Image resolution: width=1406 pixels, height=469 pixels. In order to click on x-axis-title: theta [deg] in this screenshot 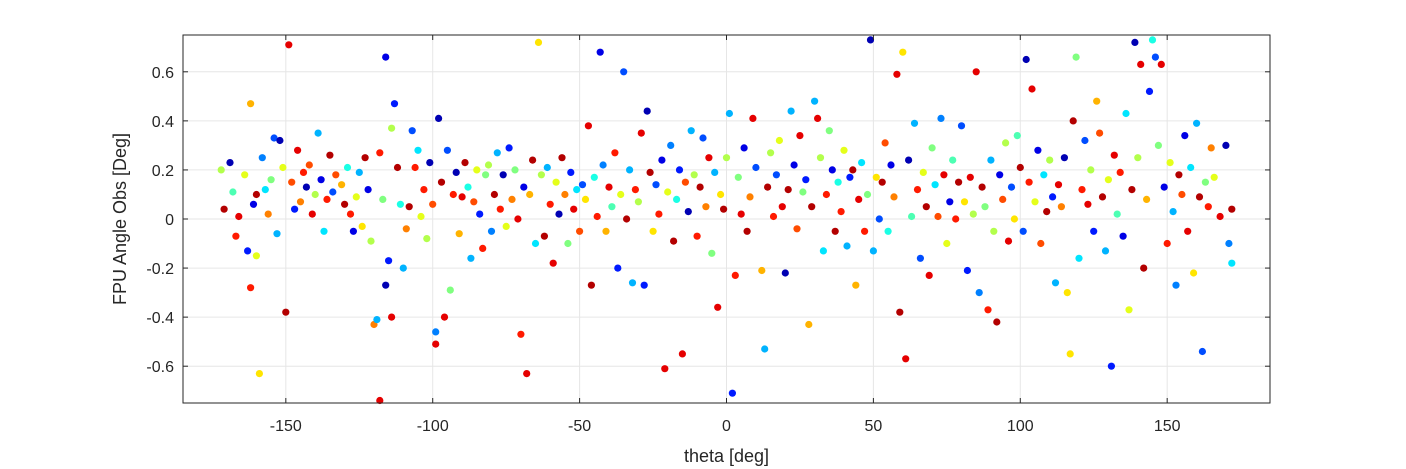, I will do `click(726, 456)`.